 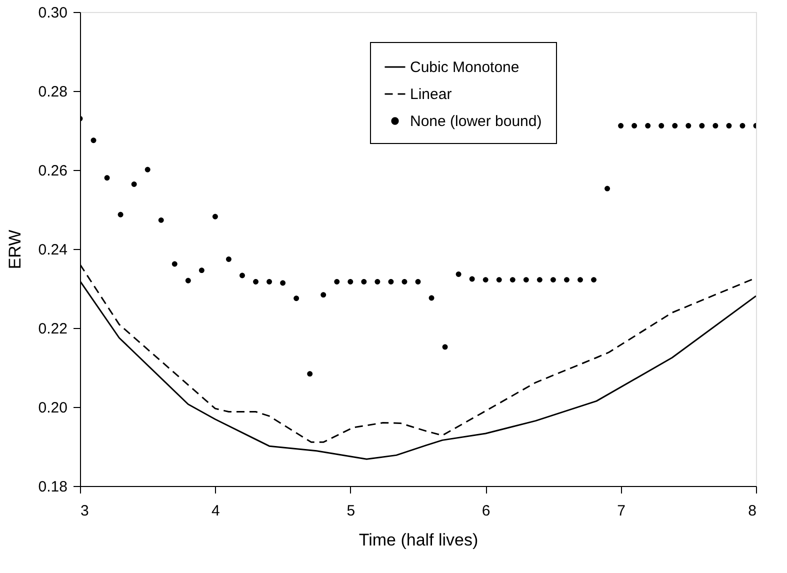 What do you see at coordinates (53, 408) in the screenshot?
I see `y-tick-label: 0.20` at bounding box center [53, 408].